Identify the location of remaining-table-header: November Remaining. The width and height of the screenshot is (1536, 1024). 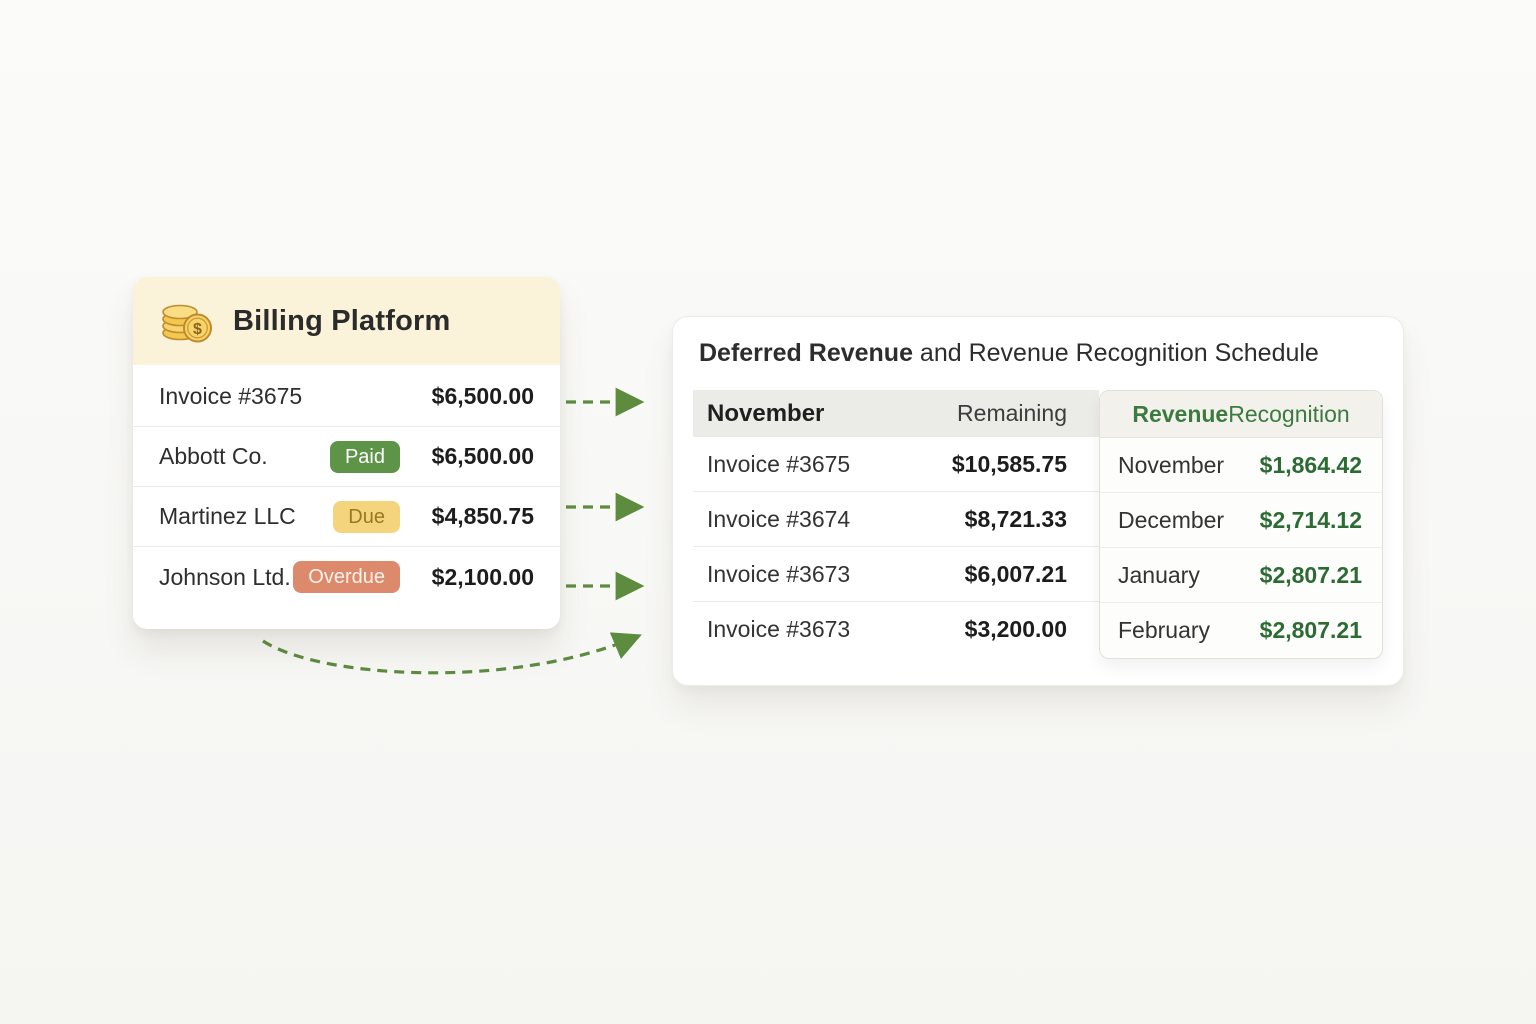
(896, 413).